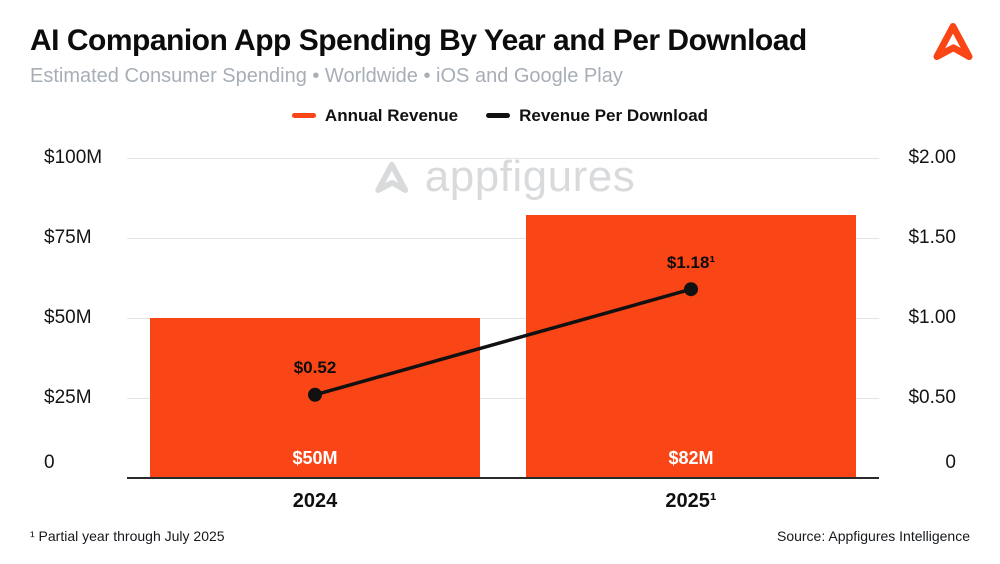  Describe the element at coordinates (932, 317) in the screenshot. I see `right-axis-tick: $1.00` at that location.